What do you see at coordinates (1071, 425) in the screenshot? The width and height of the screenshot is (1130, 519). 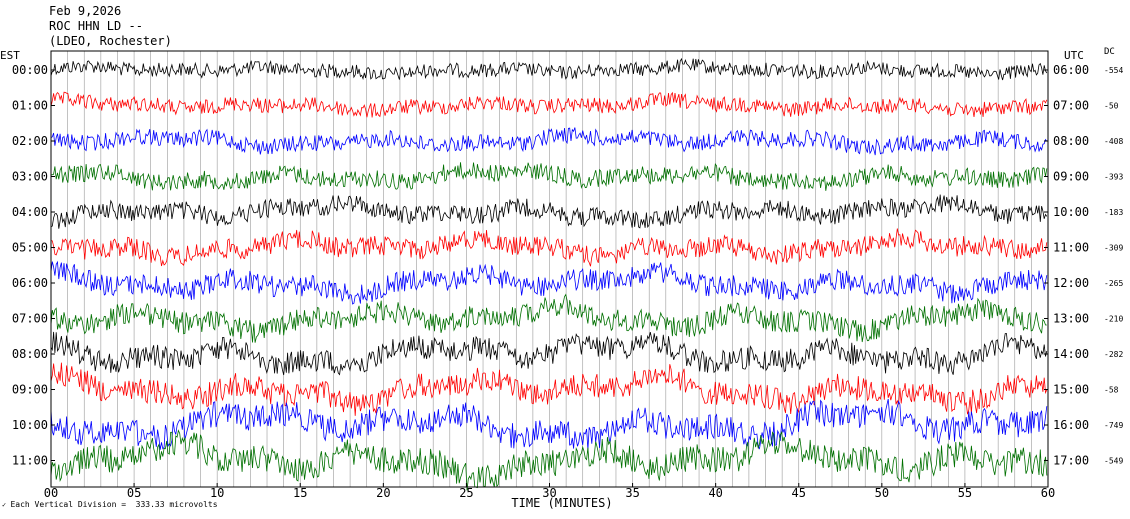 I see `utc-hour-label: 16:00` at bounding box center [1071, 425].